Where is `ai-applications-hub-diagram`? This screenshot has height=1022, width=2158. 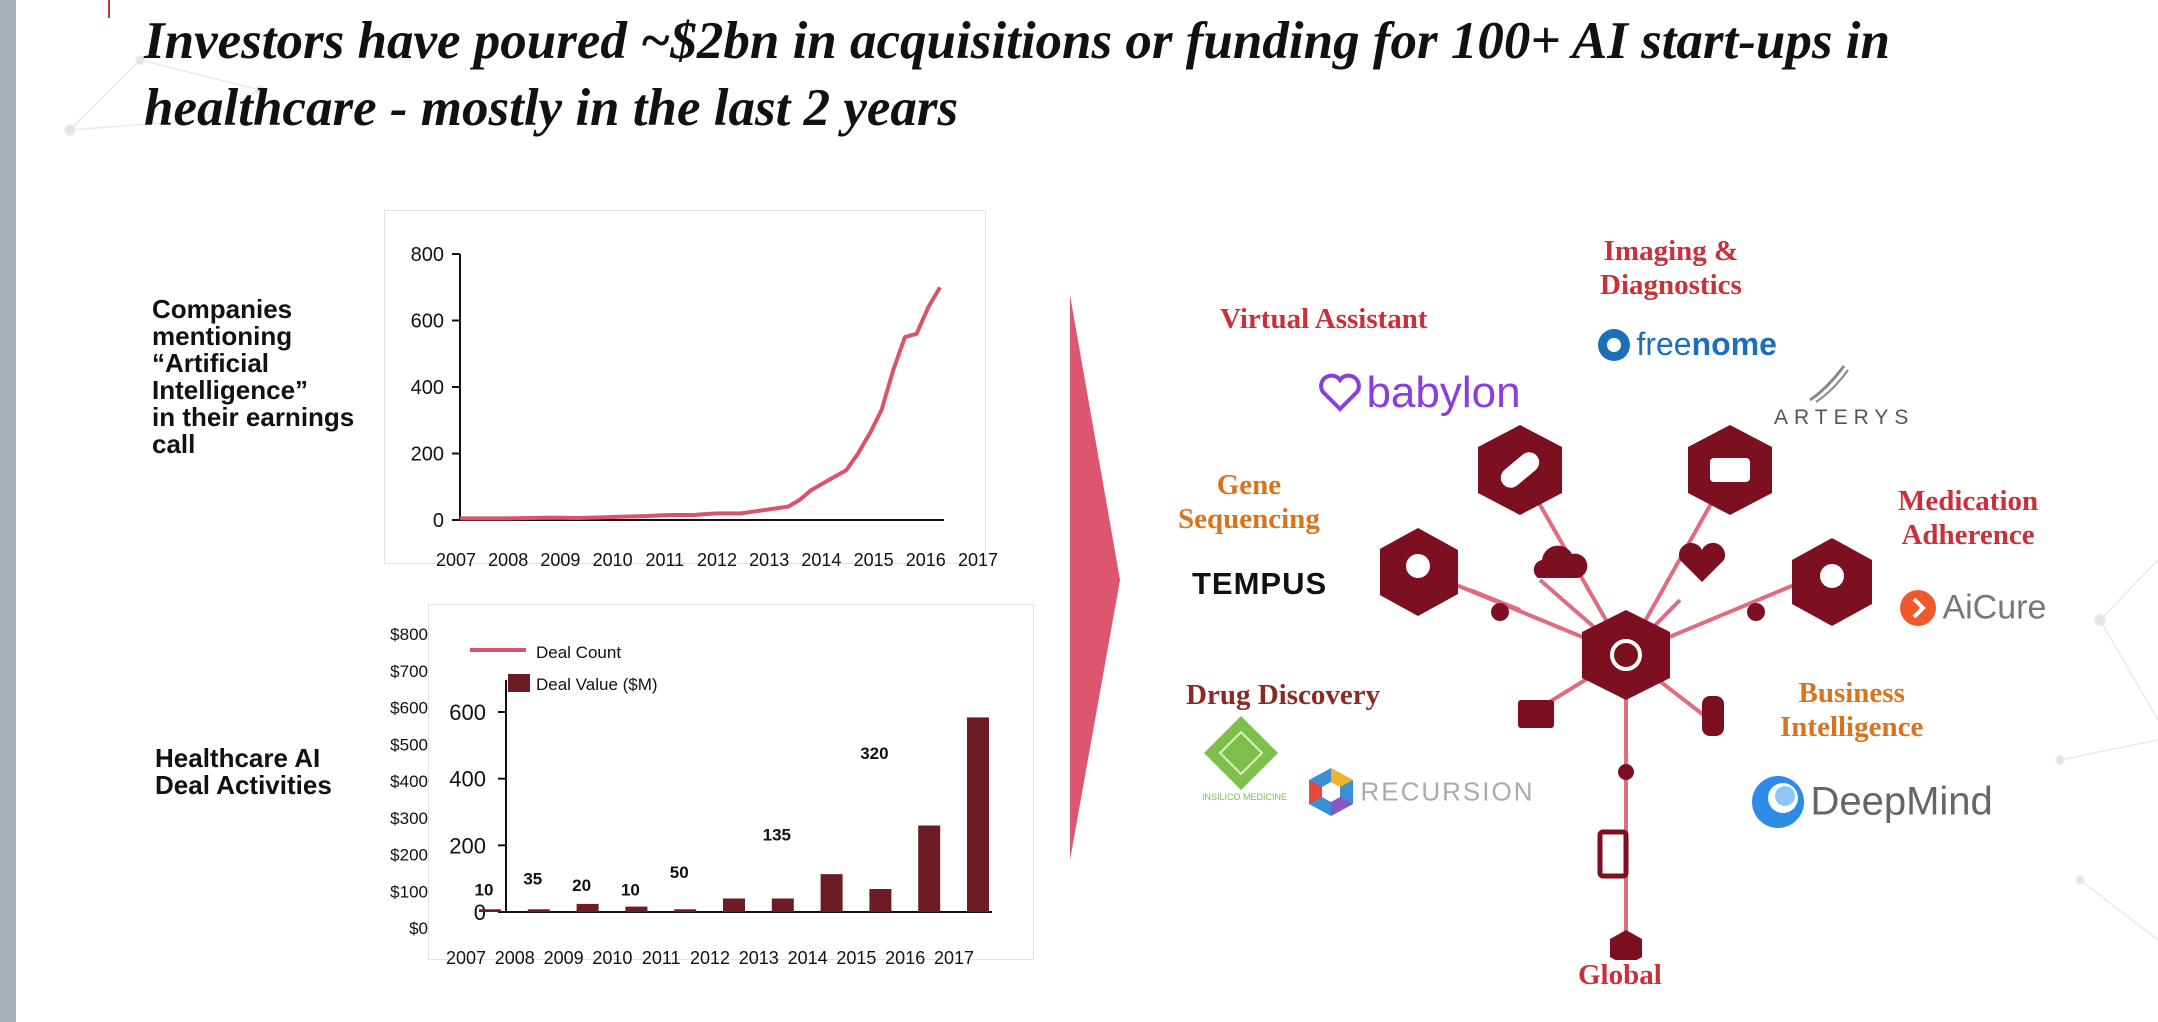
ai-applications-hub-diagram is located at coordinates (1626, 692).